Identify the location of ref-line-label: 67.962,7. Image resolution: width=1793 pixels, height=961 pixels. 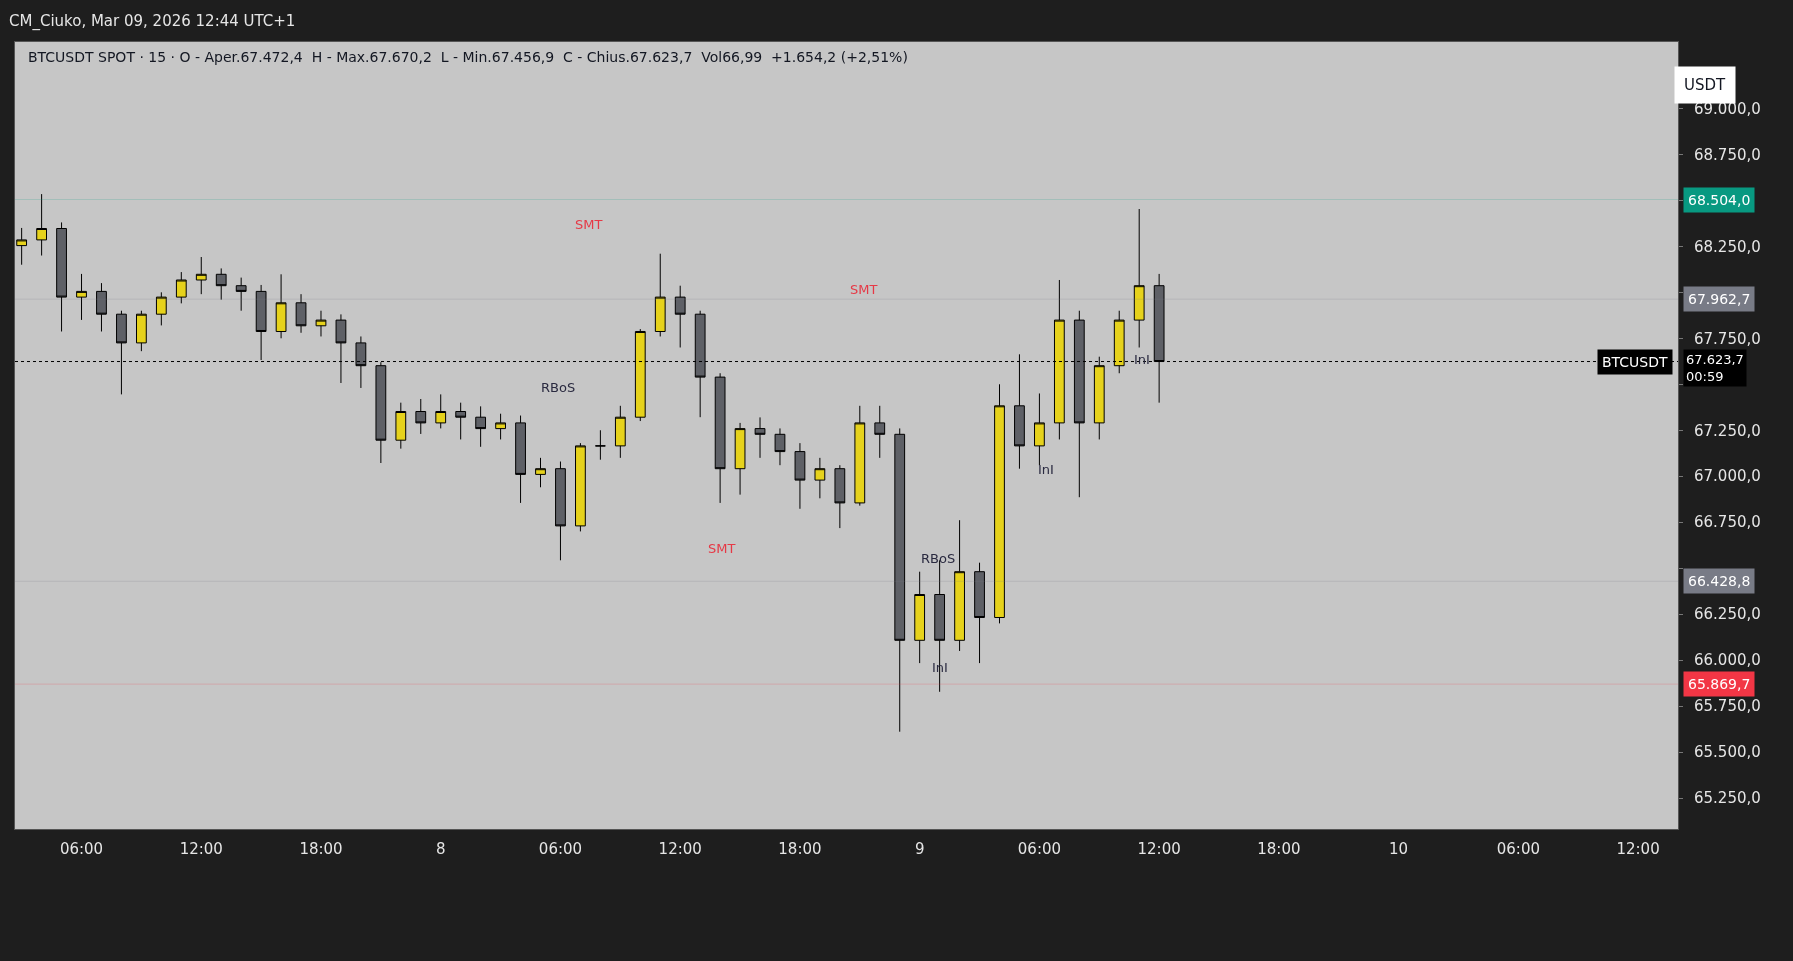
(1719, 299).